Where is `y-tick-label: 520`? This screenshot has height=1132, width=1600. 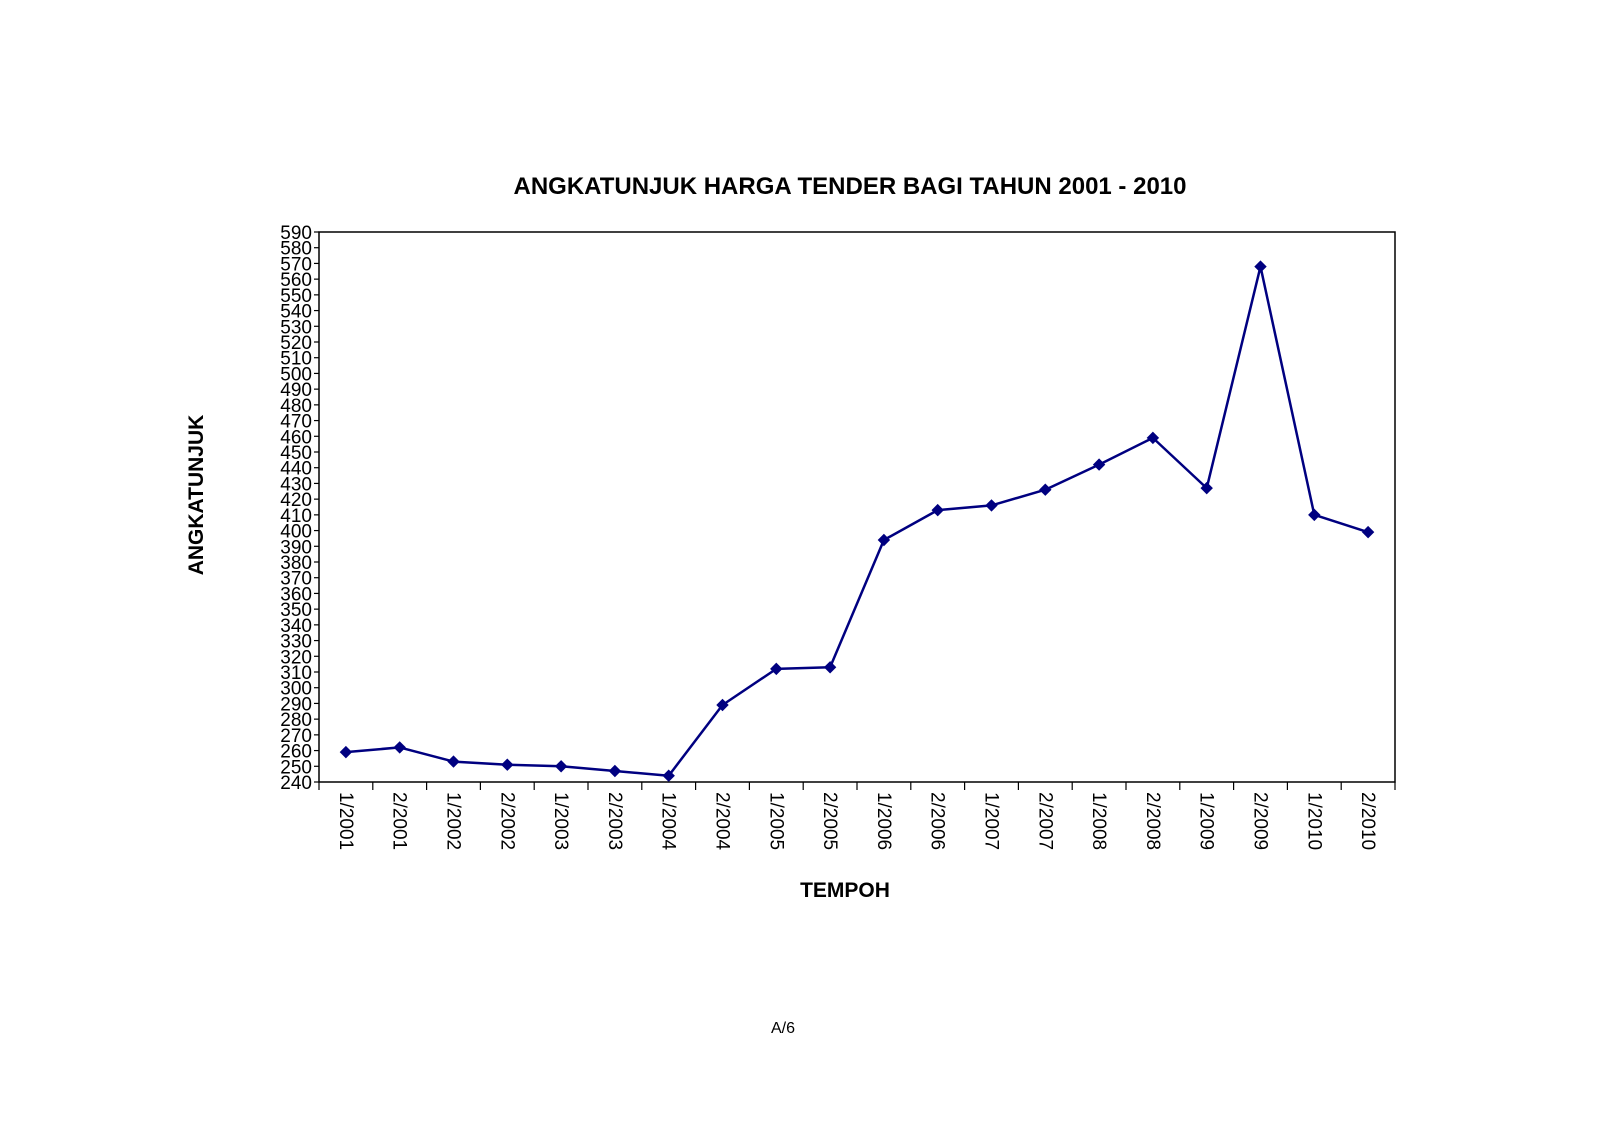
y-tick-label: 520 is located at coordinates (296, 343).